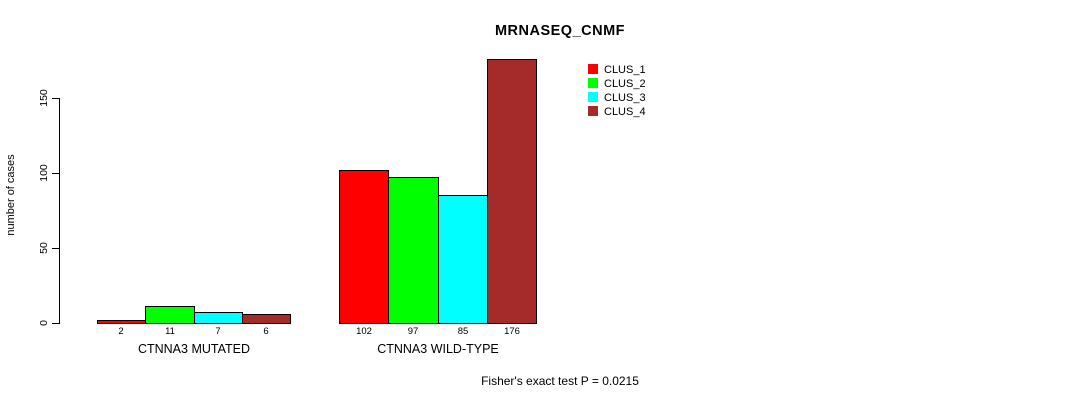  Describe the element at coordinates (59, 211) in the screenshot. I see `y-axis-line` at that location.